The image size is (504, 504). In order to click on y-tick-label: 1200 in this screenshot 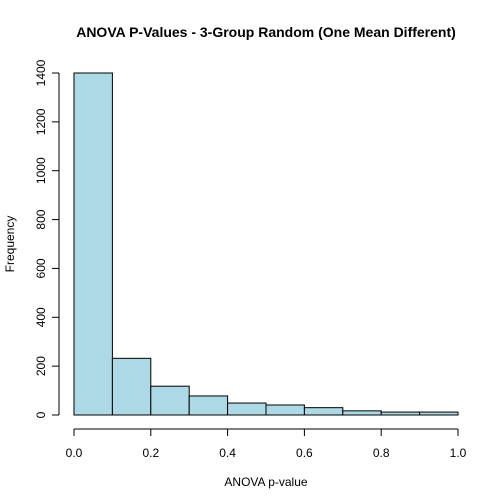, I will do `click(41, 121)`.